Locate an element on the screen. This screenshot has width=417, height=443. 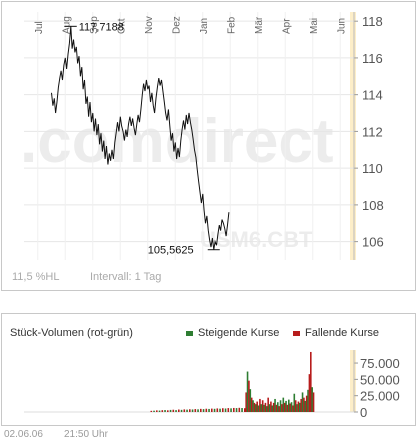
low-label: 105,5625 is located at coordinates (171, 251).